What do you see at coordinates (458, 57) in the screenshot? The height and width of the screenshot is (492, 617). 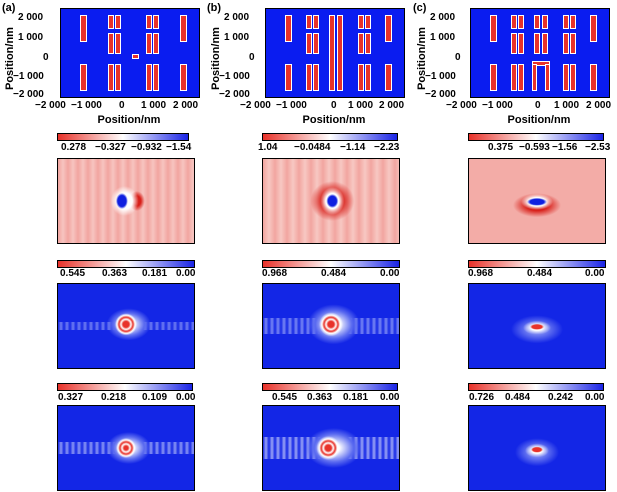 I see `y-tick-c-2: 0` at bounding box center [458, 57].